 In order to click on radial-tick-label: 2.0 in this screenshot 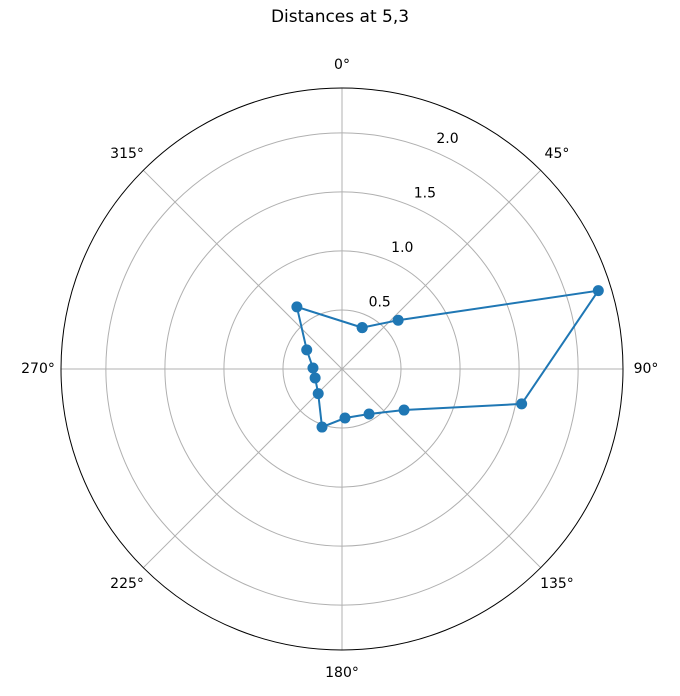, I will do `click(447, 139)`.